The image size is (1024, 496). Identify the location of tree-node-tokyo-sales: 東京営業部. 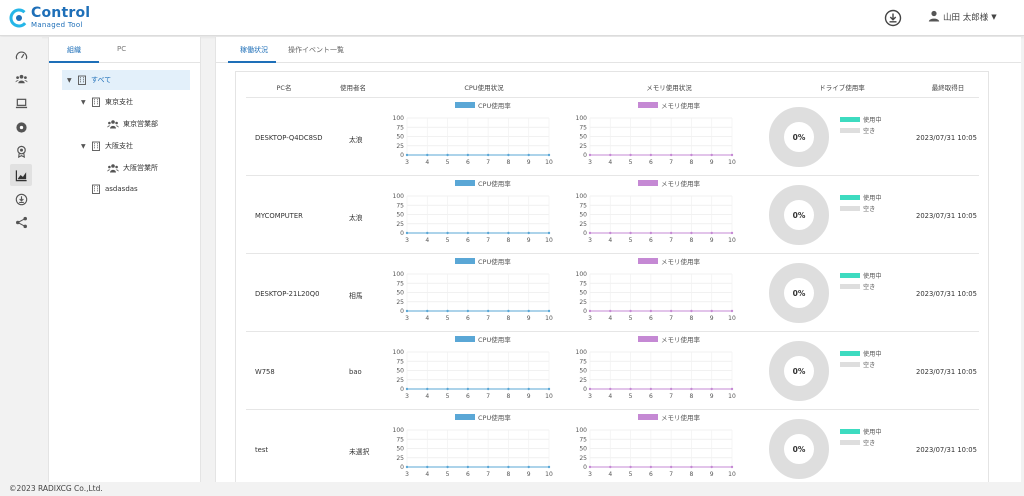
(132, 124).